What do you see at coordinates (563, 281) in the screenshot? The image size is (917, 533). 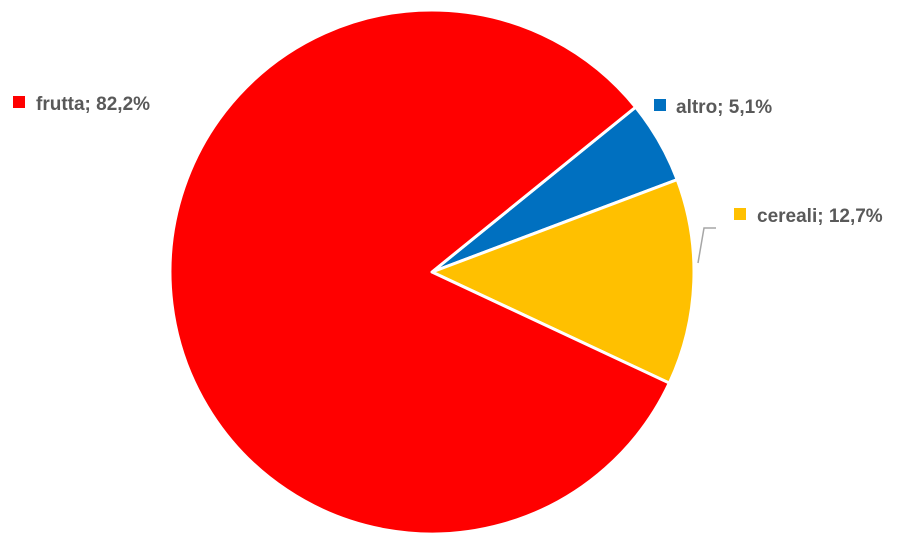 I see `pie-slice-cereali` at bounding box center [563, 281].